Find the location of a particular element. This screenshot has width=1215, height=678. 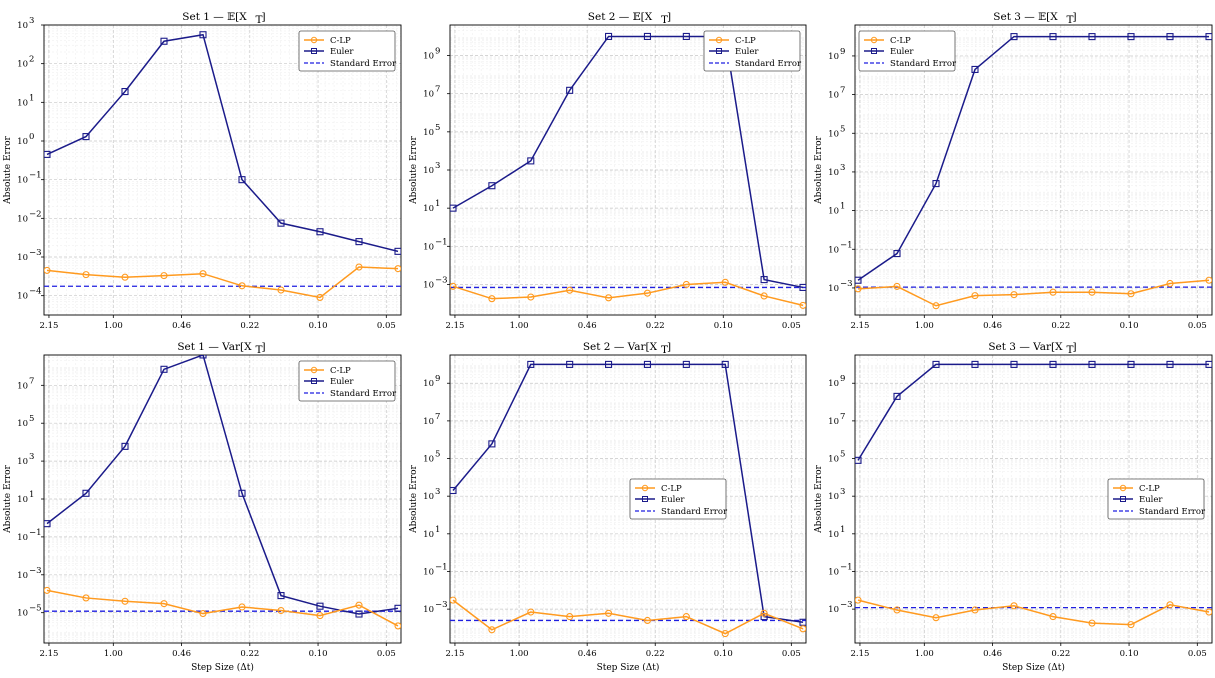

y-tick-label-exponent: 5 is located at coordinates (842, 455).